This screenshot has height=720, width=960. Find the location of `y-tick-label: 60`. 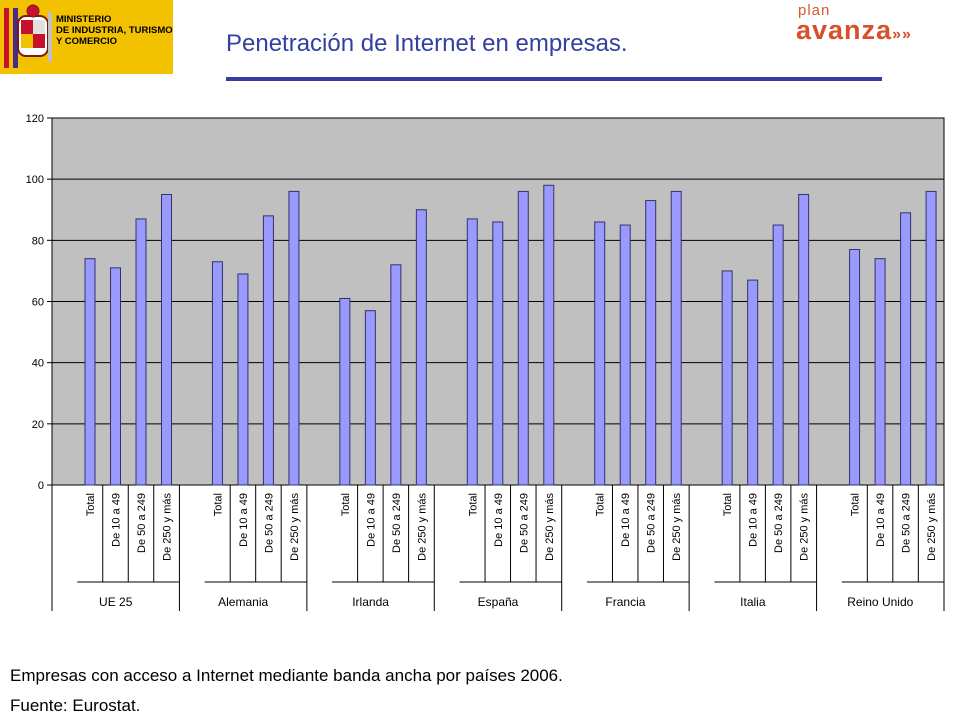

y-tick-label: 60 is located at coordinates (38, 303).